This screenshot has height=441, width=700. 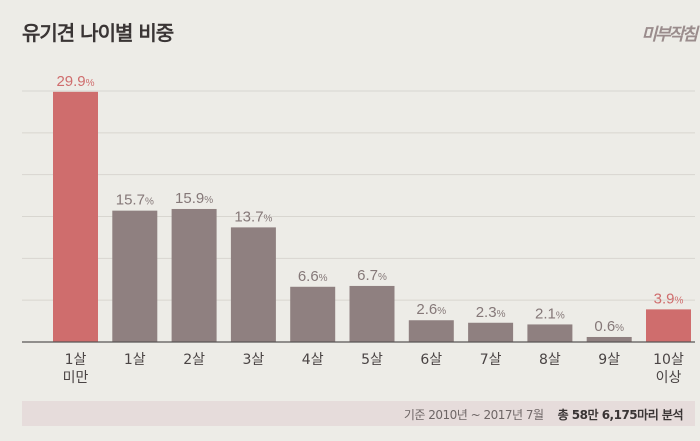 I want to click on data-label: 6.7%, so click(x=372, y=275).